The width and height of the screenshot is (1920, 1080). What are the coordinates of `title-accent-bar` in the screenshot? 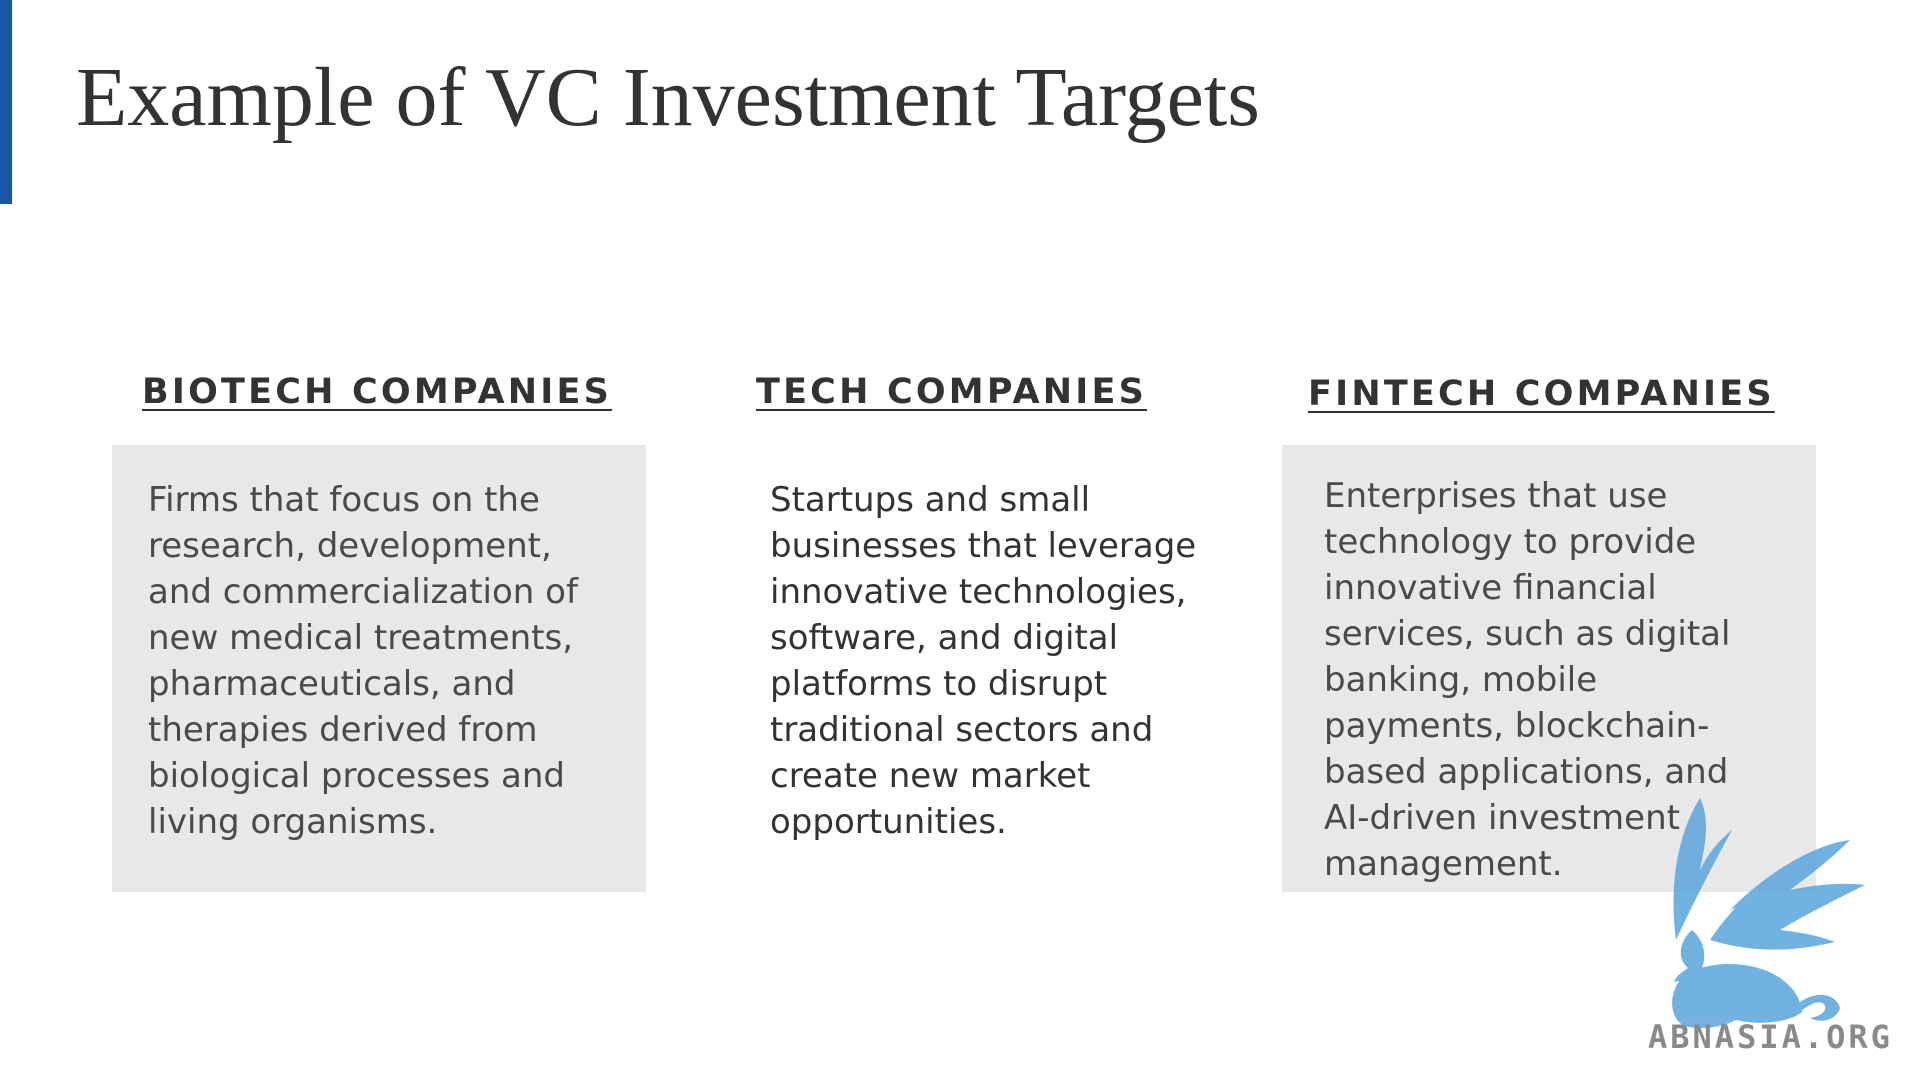 It's located at (6, 102).